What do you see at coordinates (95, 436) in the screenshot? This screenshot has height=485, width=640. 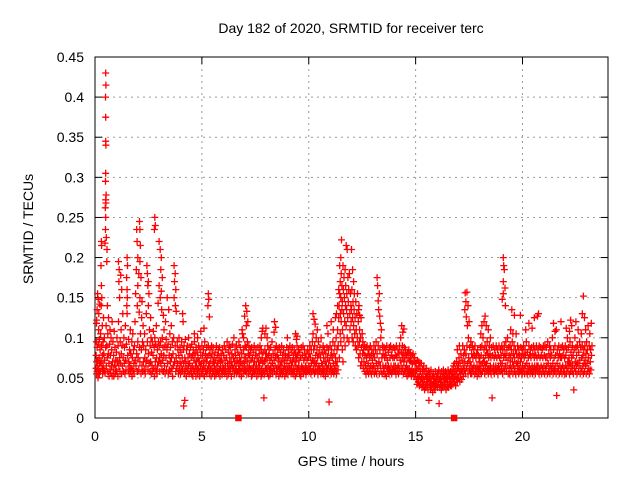 I see `x-tick-label: 0` at bounding box center [95, 436].